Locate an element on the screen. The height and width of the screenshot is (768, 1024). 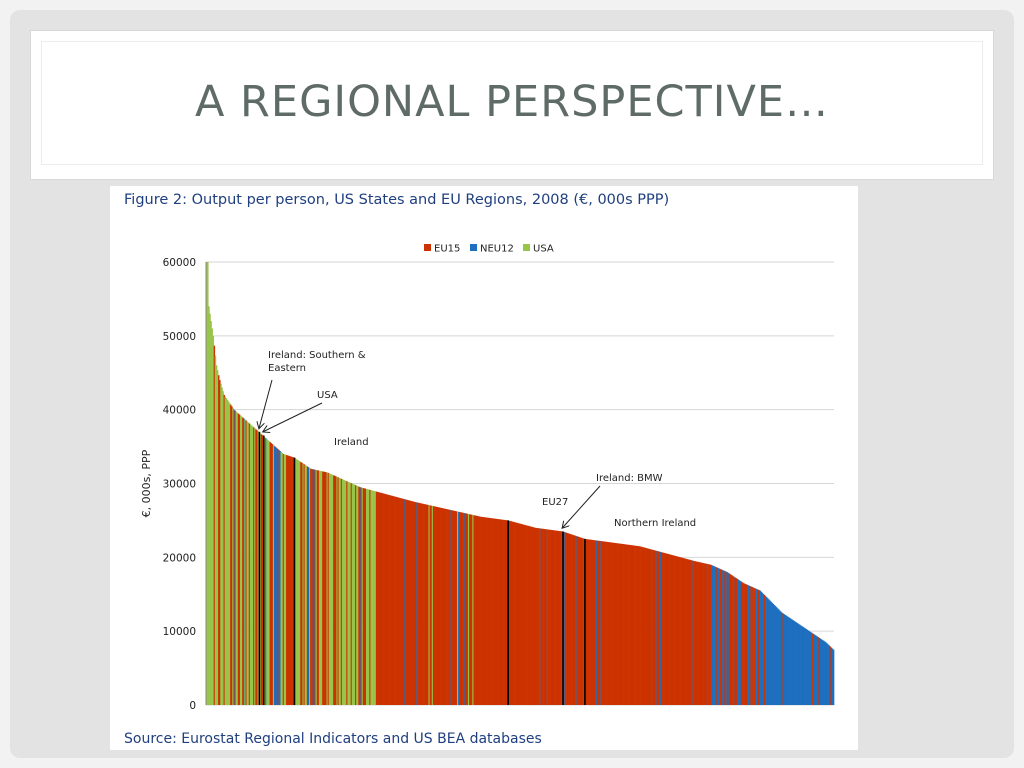
chart-legend: EU15 NEU12 USA is located at coordinates (489, 249).